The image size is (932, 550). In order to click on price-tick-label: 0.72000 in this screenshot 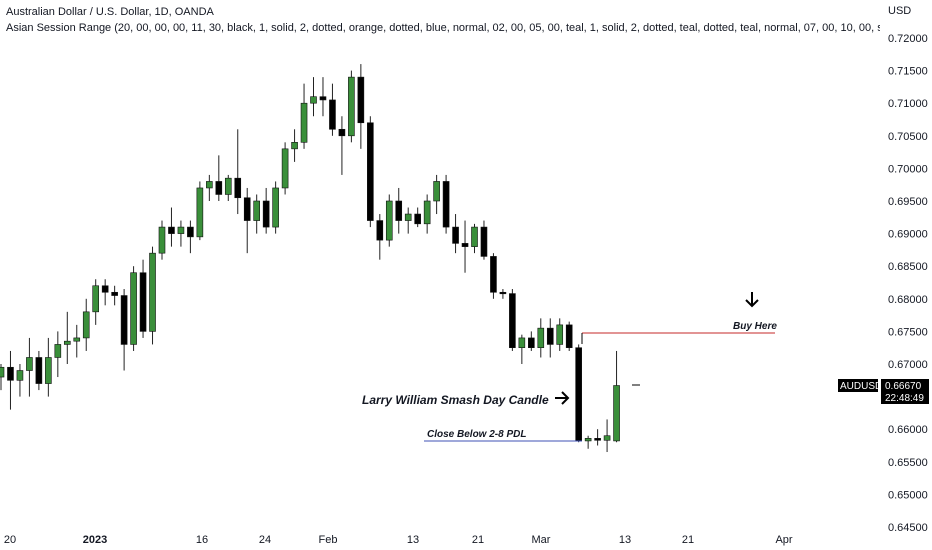, I will do `click(908, 39)`.